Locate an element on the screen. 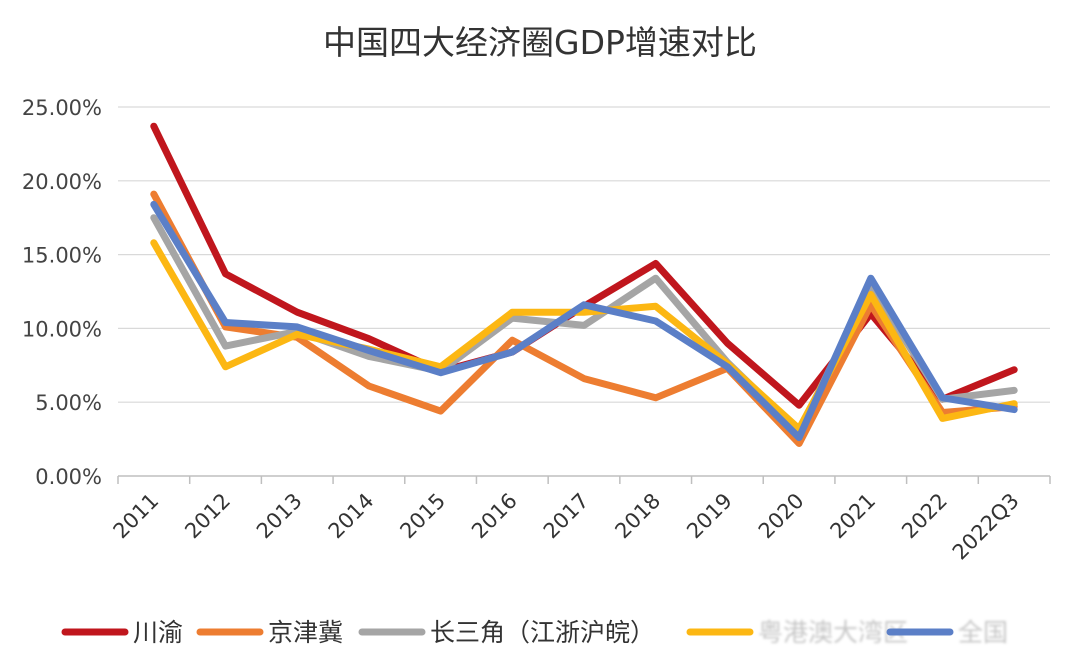  legend-label: 粤港澳大湾区 is located at coordinates (833, 632).